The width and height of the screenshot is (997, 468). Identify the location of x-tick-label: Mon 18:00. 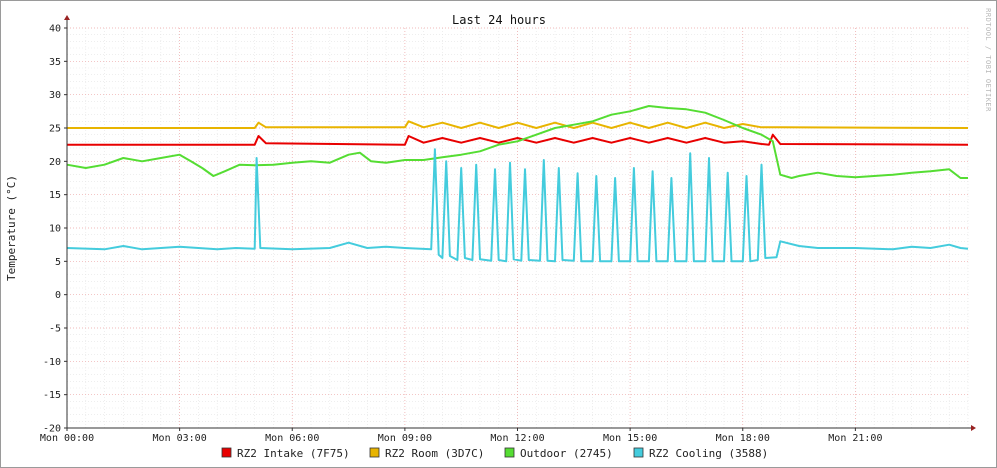
(743, 438).